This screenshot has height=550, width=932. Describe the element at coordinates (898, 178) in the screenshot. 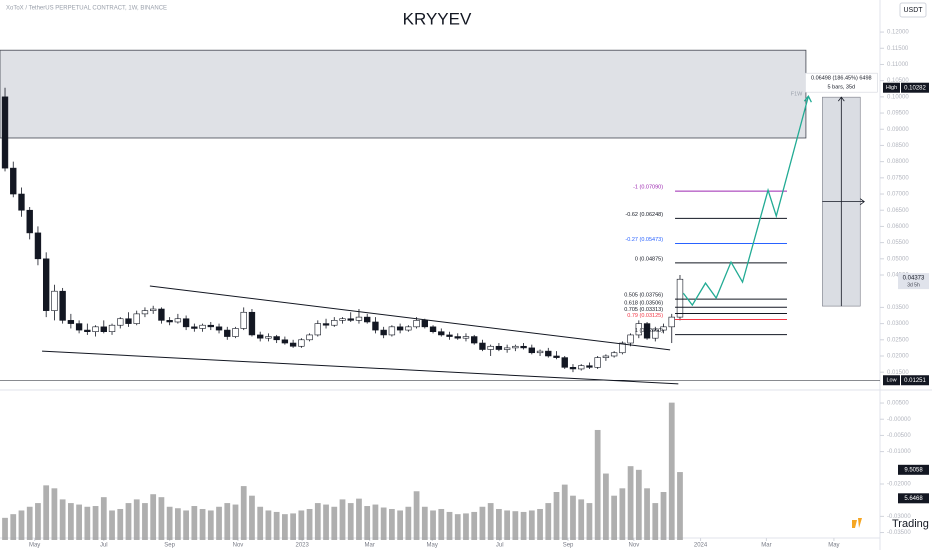

I see `y-tick-label: 0.07500` at that location.